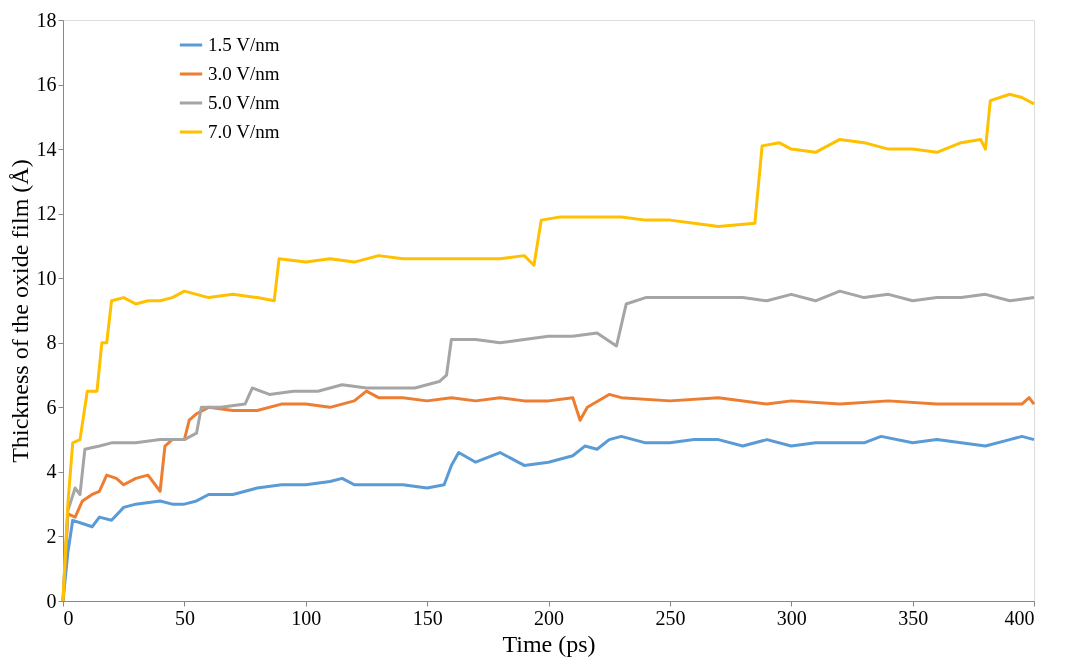 The image size is (1066, 661). Describe the element at coordinates (51, 342) in the screenshot. I see `y-tick-label: 8` at that location.